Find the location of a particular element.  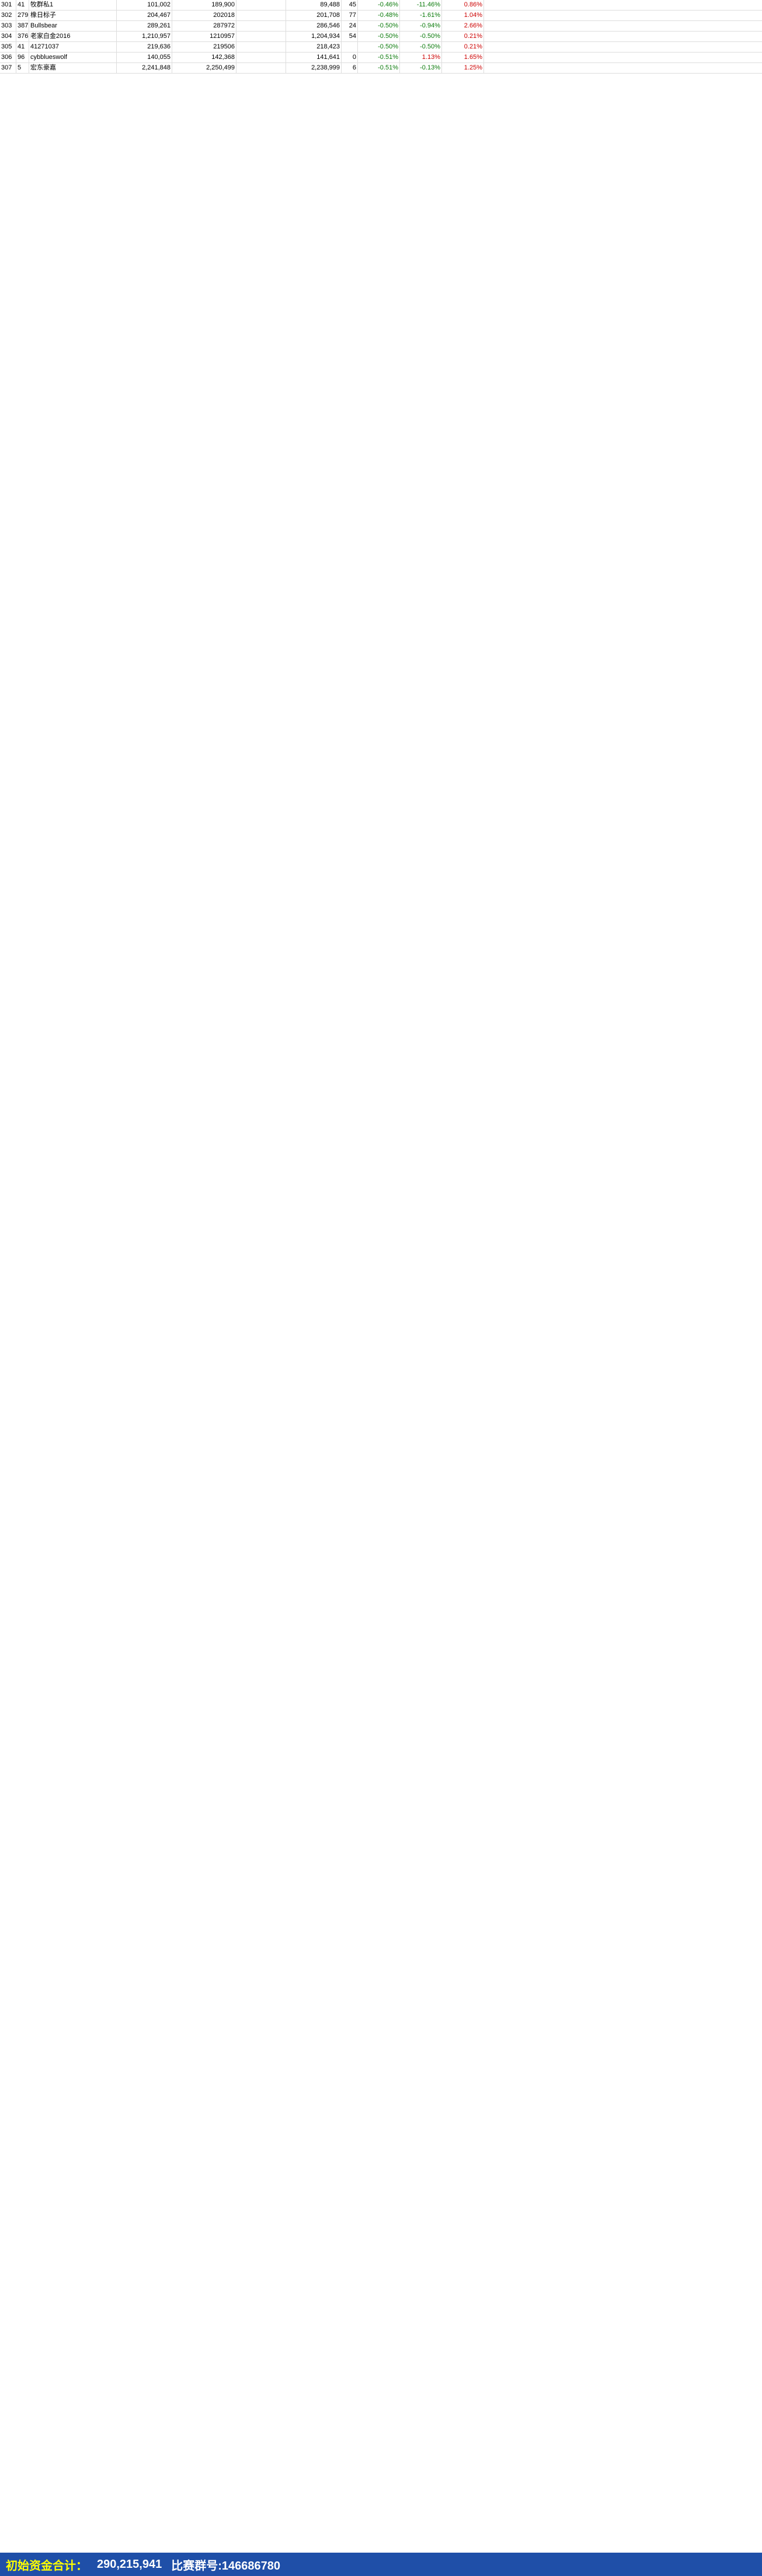

pct3-cell: 1.65% is located at coordinates (463, 58).